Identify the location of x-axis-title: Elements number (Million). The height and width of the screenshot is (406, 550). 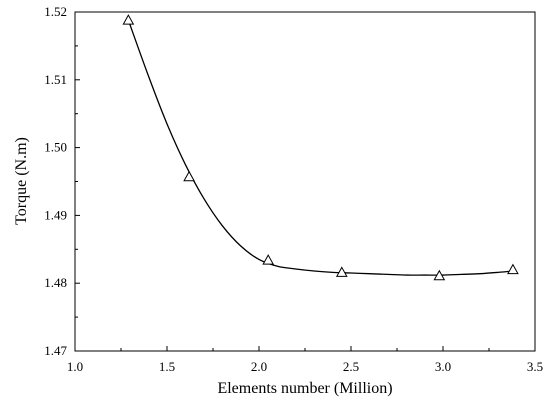
(304, 388).